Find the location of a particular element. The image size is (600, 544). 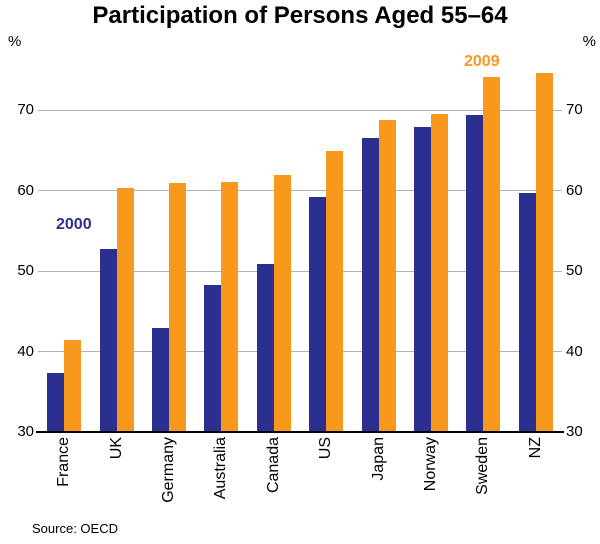

x-label-us: US is located at coordinates (326, 483).